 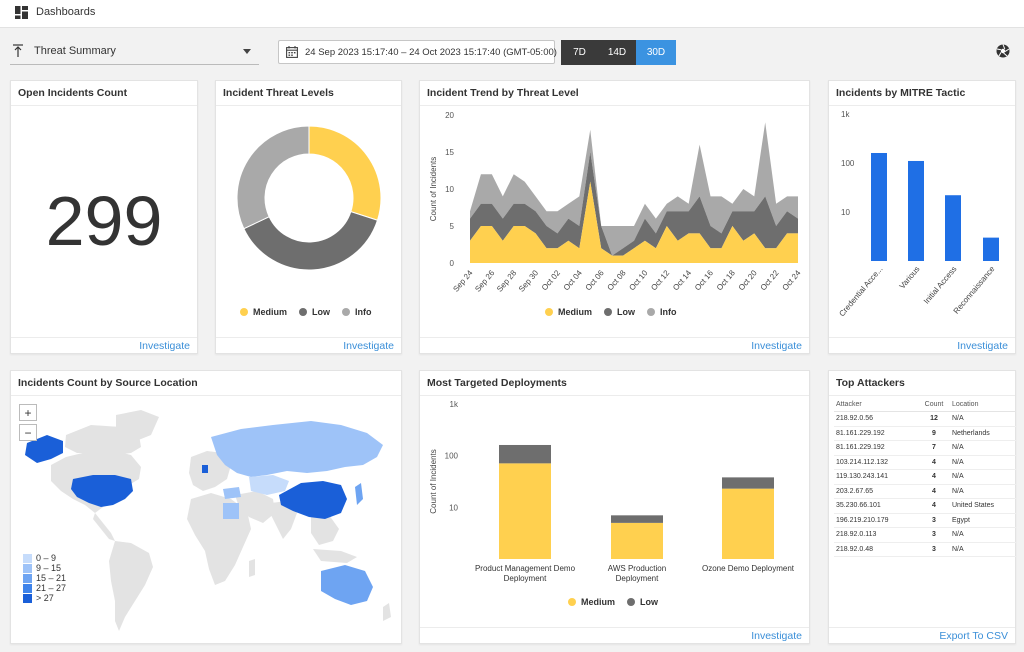 I want to click on x-tick-label: Reconnaissance, so click(x=974, y=290).